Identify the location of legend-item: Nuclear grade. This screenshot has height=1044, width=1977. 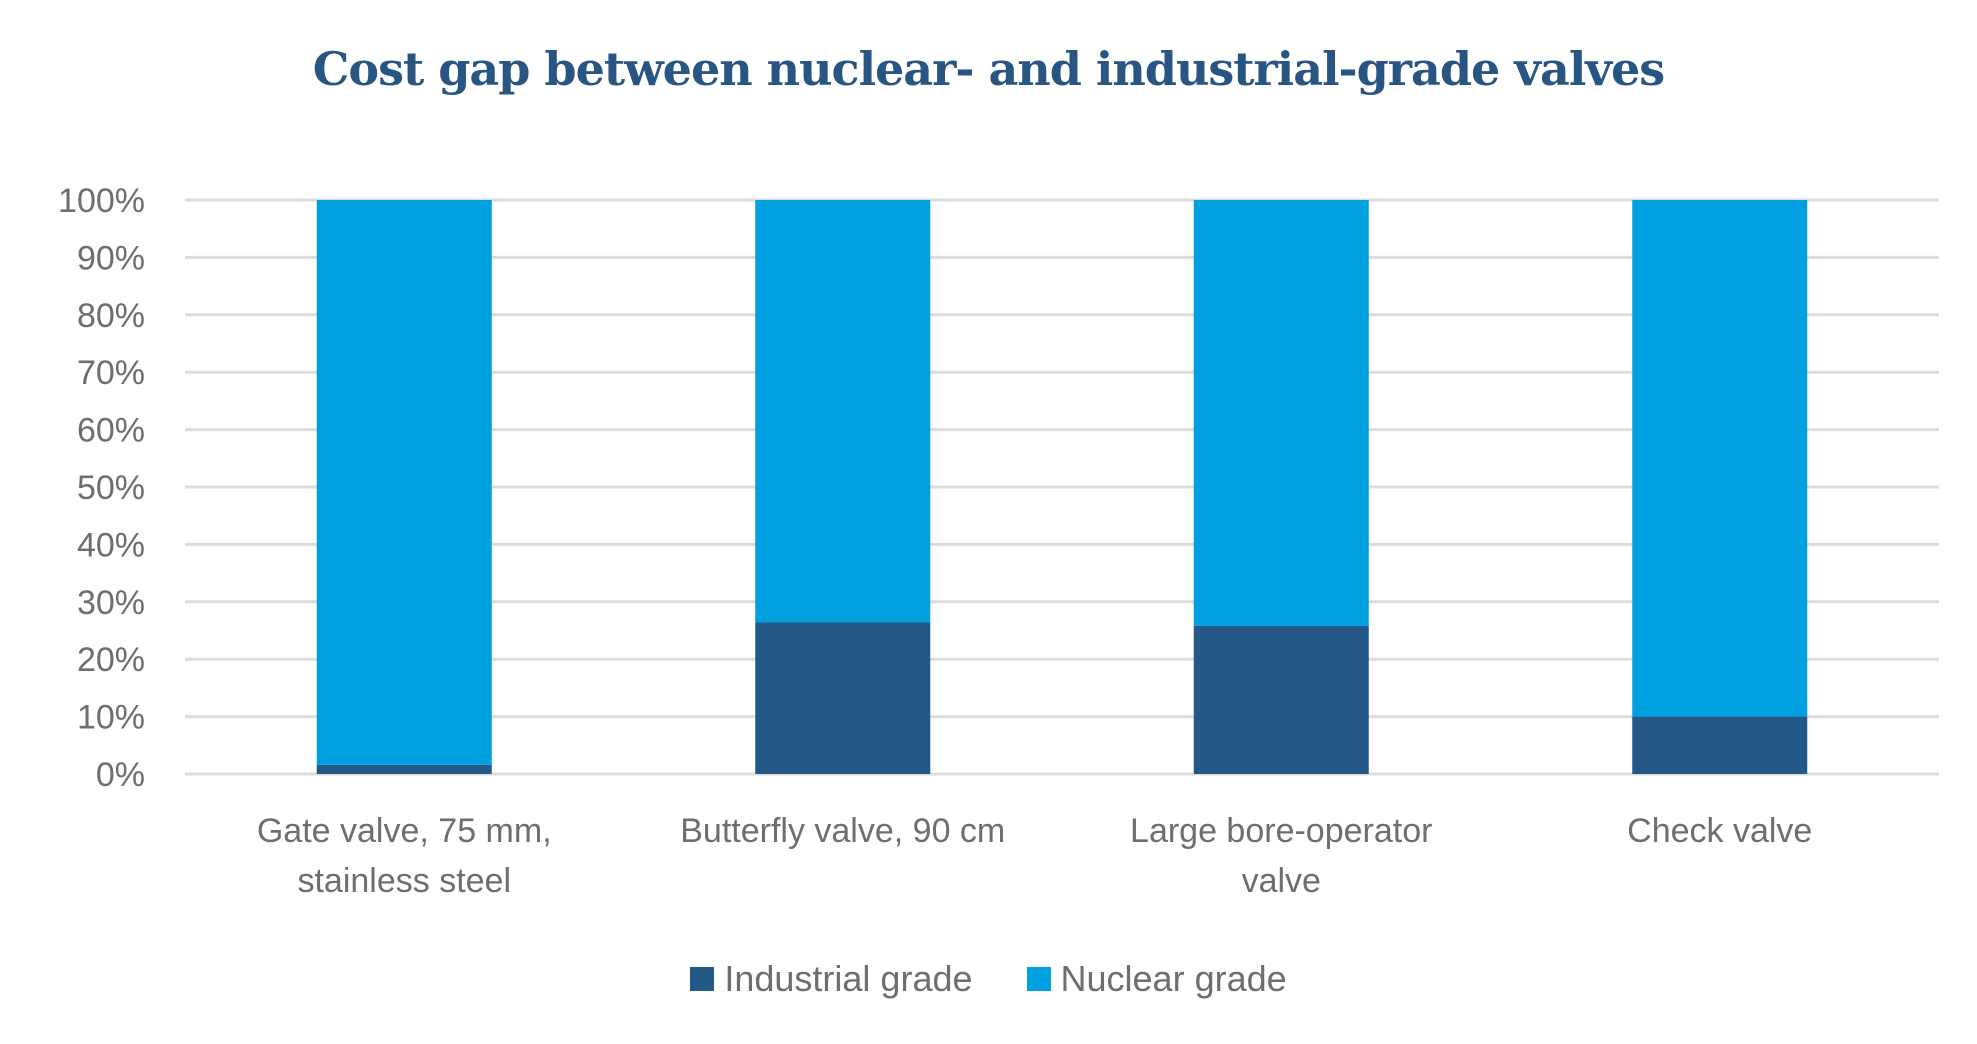
(1156, 979).